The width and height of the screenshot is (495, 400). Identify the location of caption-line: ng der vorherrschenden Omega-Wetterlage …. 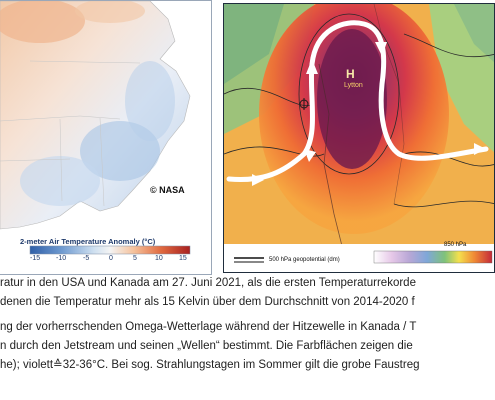
(208, 327).